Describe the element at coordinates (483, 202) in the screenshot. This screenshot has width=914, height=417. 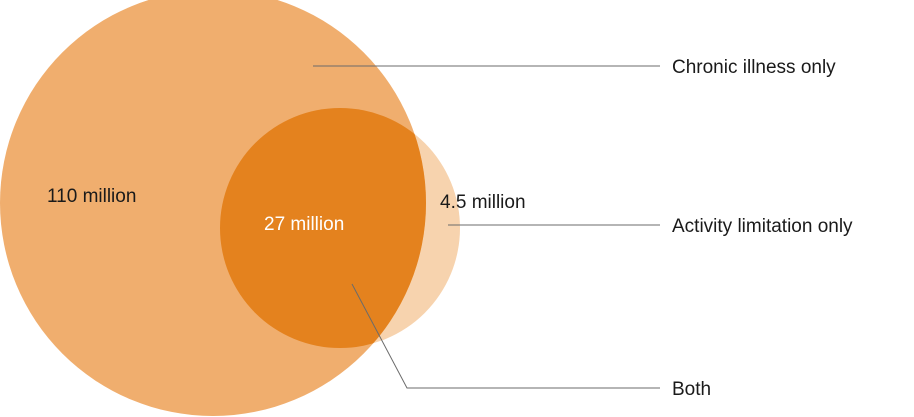
I see `activity-limitation-value-label: 4.5 million` at that location.